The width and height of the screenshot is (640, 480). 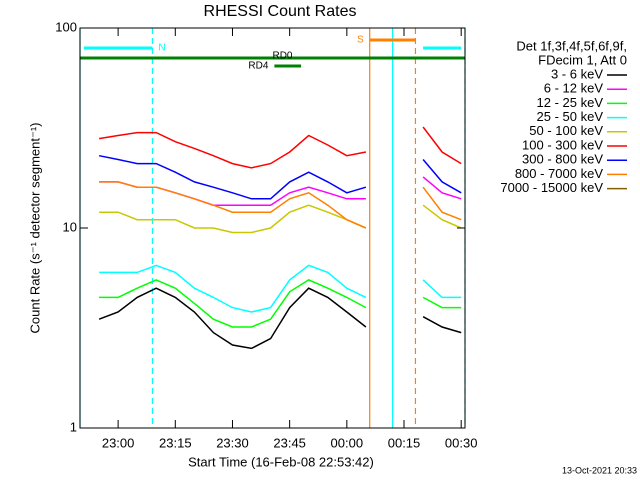 What do you see at coordinates (577, 73) in the screenshot?
I see `legend-label: 3 - 6 keV` at bounding box center [577, 73].